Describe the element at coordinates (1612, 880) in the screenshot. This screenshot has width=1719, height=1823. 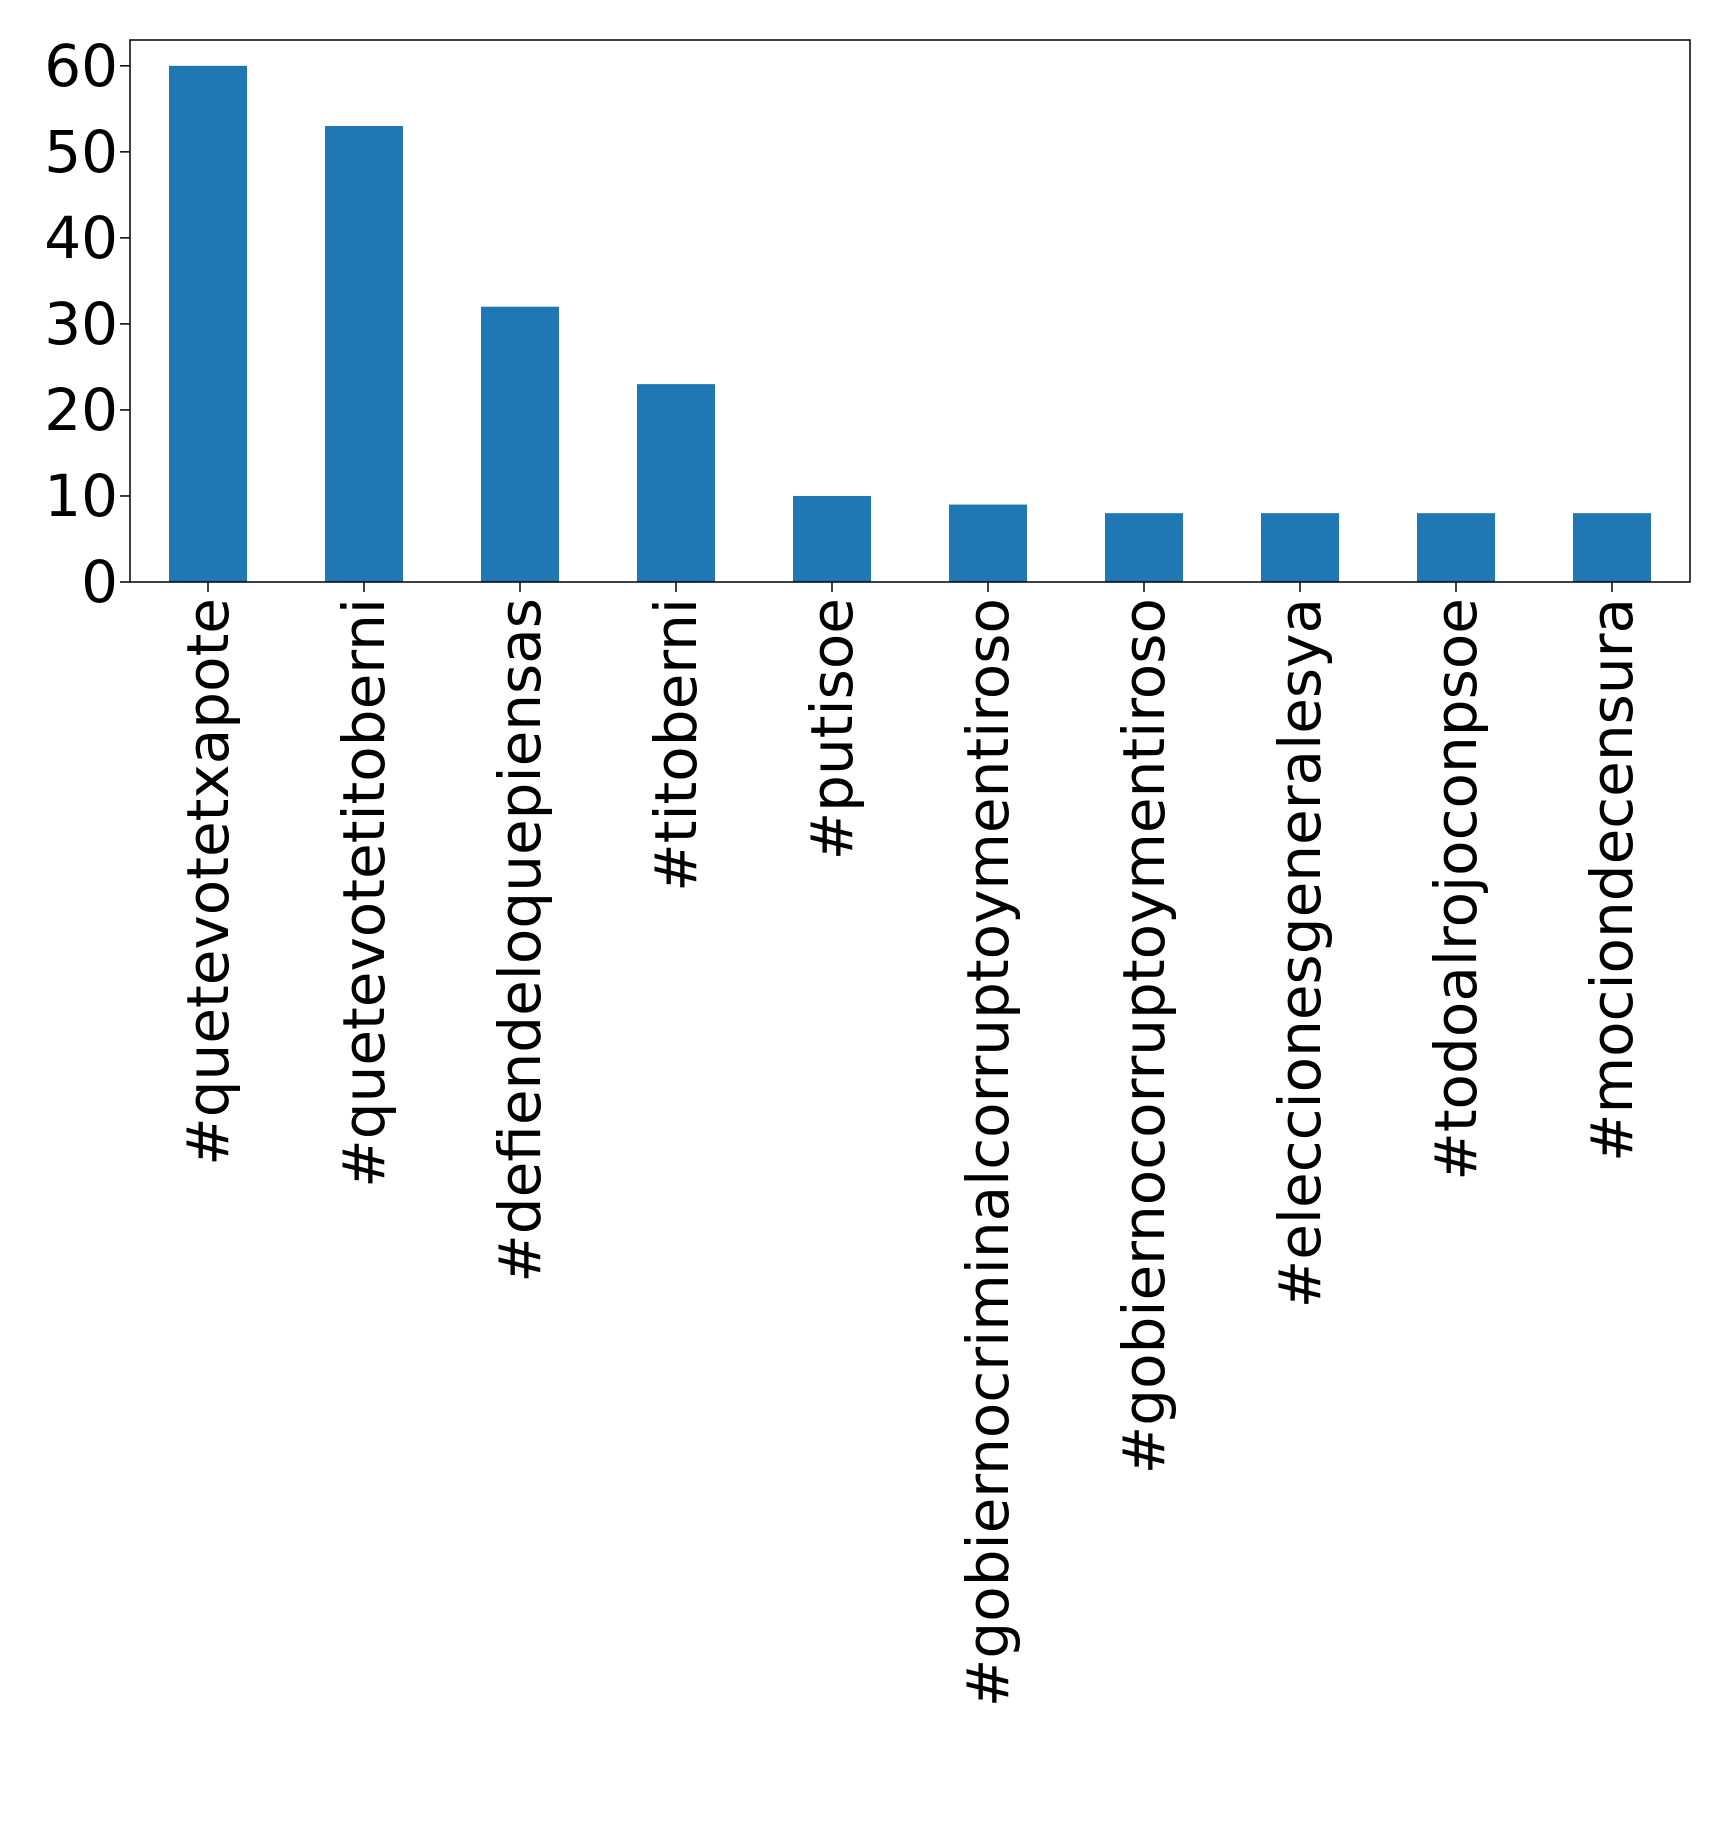
I see `x-tick-label: #mociondecensura` at that location.